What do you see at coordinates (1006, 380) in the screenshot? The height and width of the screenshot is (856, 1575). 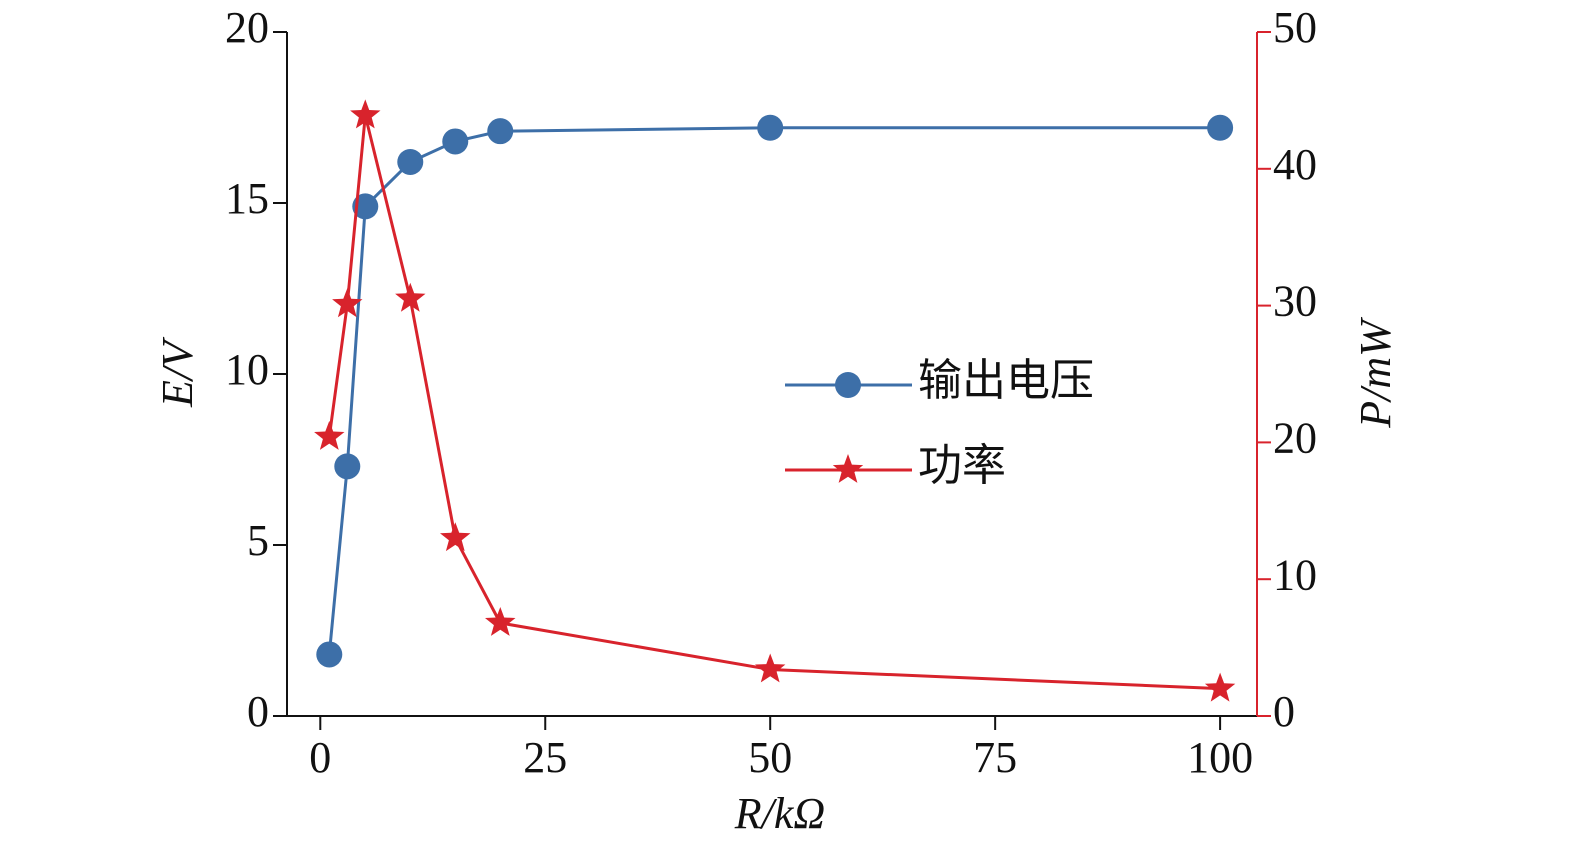 I see `legend-label: 输出电压` at bounding box center [1006, 380].